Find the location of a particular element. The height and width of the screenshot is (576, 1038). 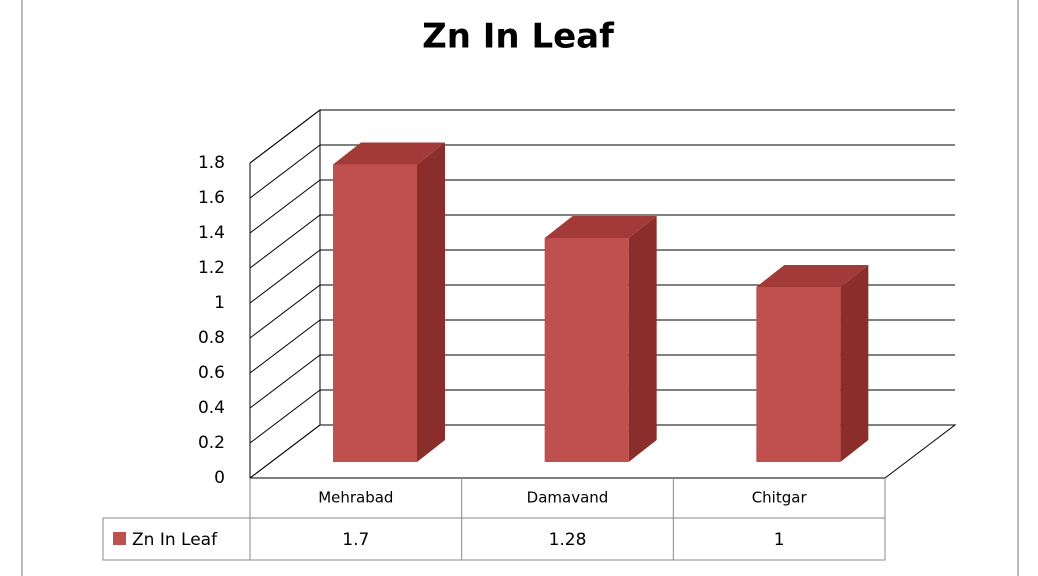

table-value: 1 is located at coordinates (779, 540).